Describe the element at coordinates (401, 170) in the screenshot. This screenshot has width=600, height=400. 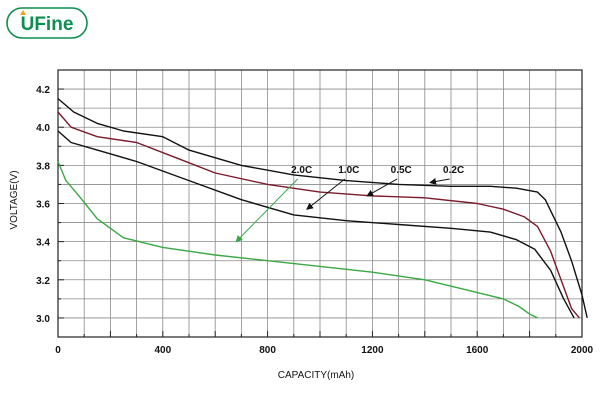
I see `annotation-label-0-5C: 0.5C` at that location.